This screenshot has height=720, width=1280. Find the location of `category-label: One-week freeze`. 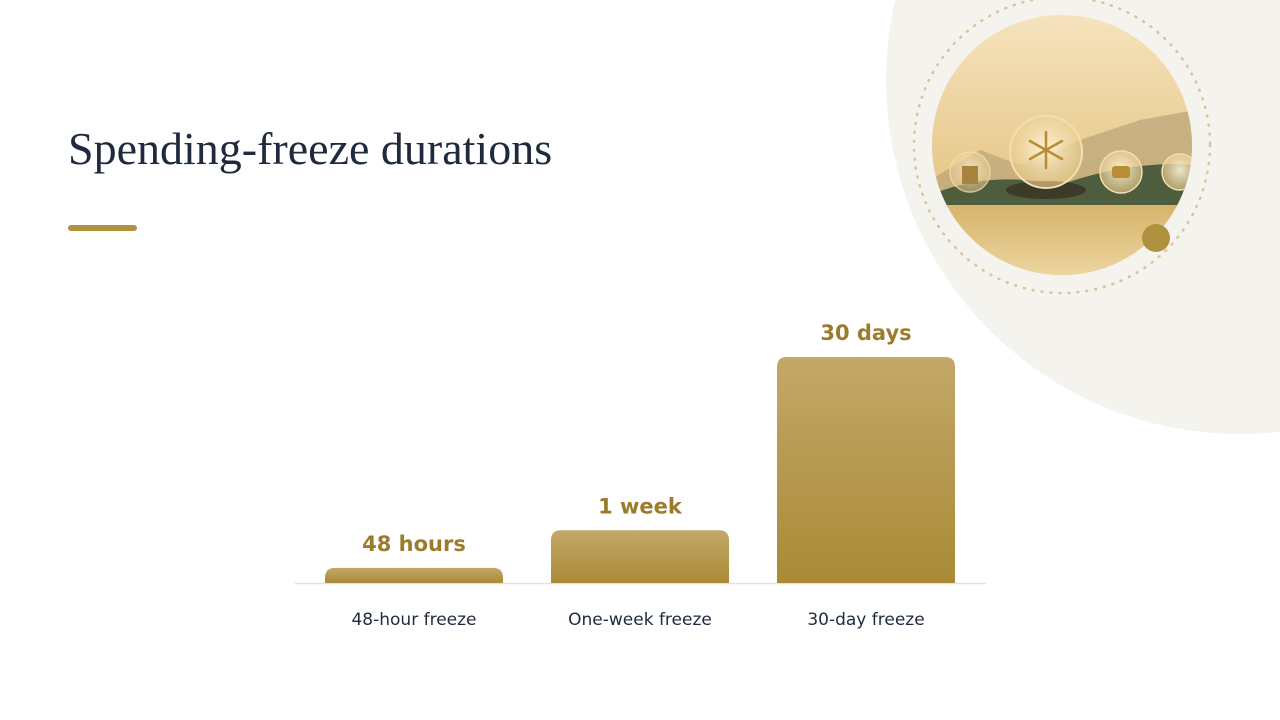

category-label: One-week freeze is located at coordinates (640, 620).